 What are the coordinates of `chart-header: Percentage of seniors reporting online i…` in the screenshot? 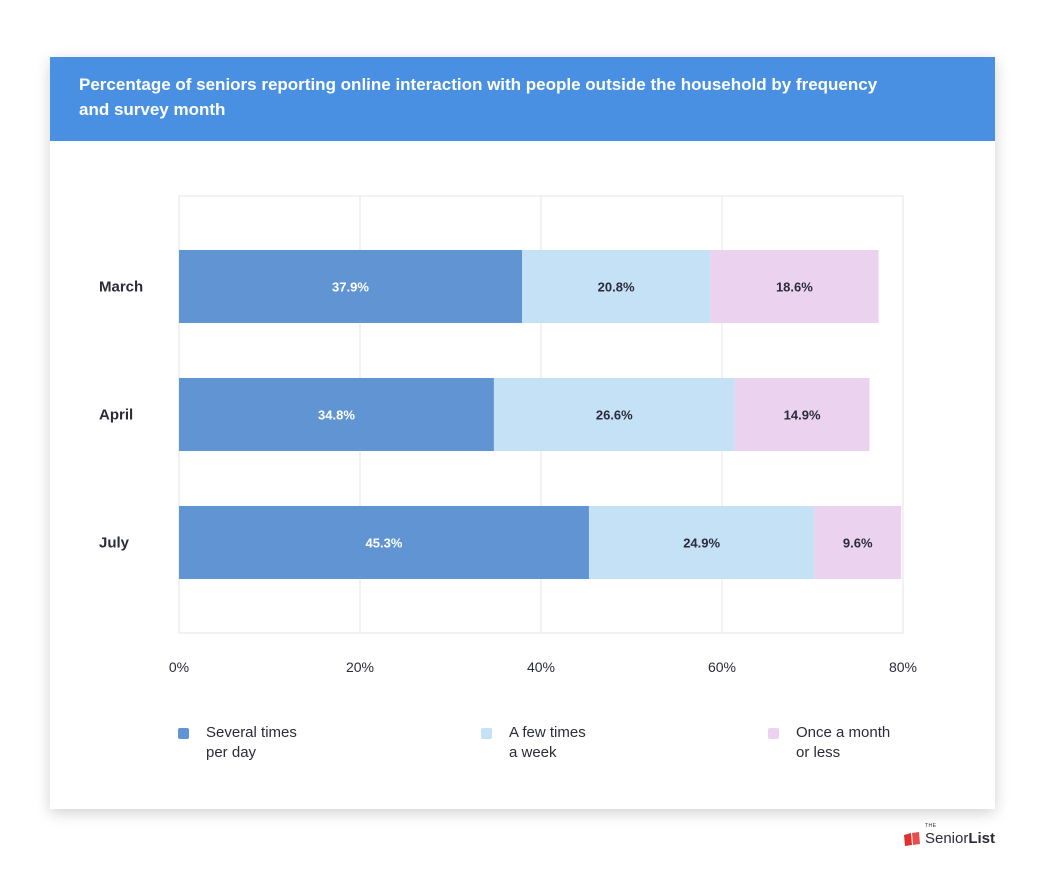 It's located at (522, 99).